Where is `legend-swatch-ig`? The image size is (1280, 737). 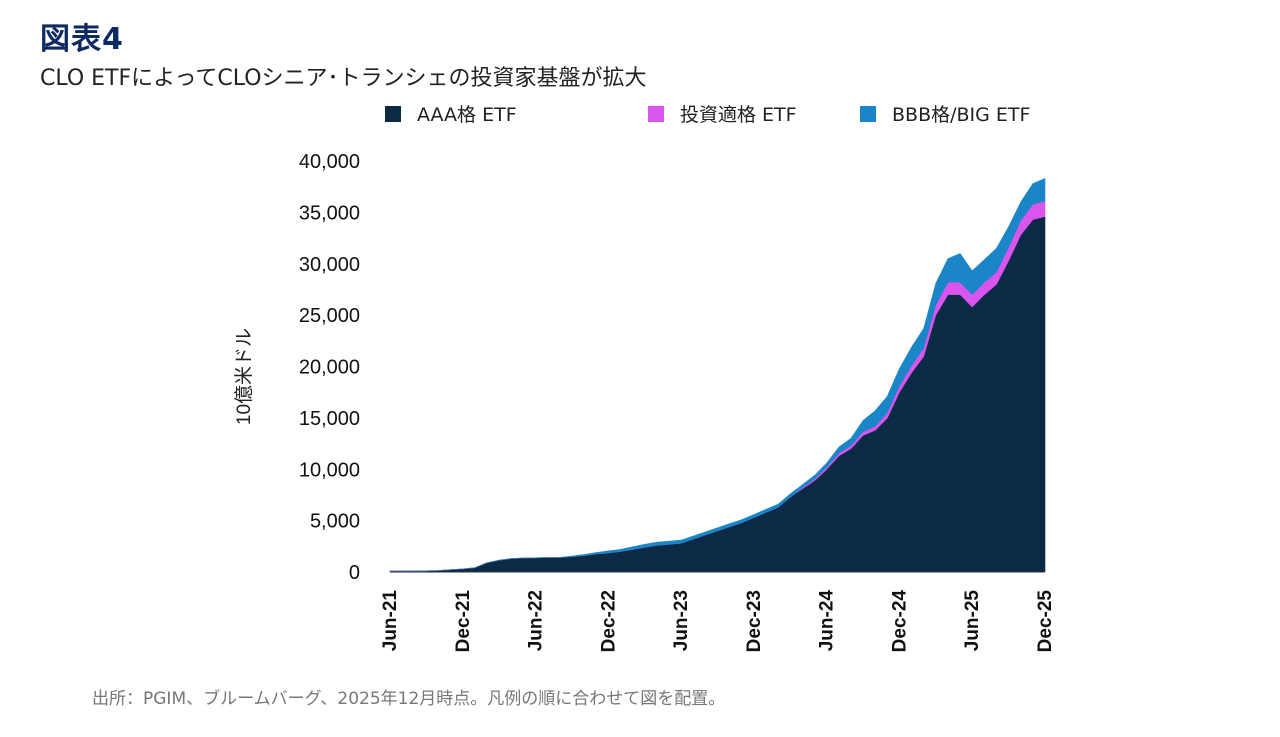
legend-swatch-ig is located at coordinates (656, 113).